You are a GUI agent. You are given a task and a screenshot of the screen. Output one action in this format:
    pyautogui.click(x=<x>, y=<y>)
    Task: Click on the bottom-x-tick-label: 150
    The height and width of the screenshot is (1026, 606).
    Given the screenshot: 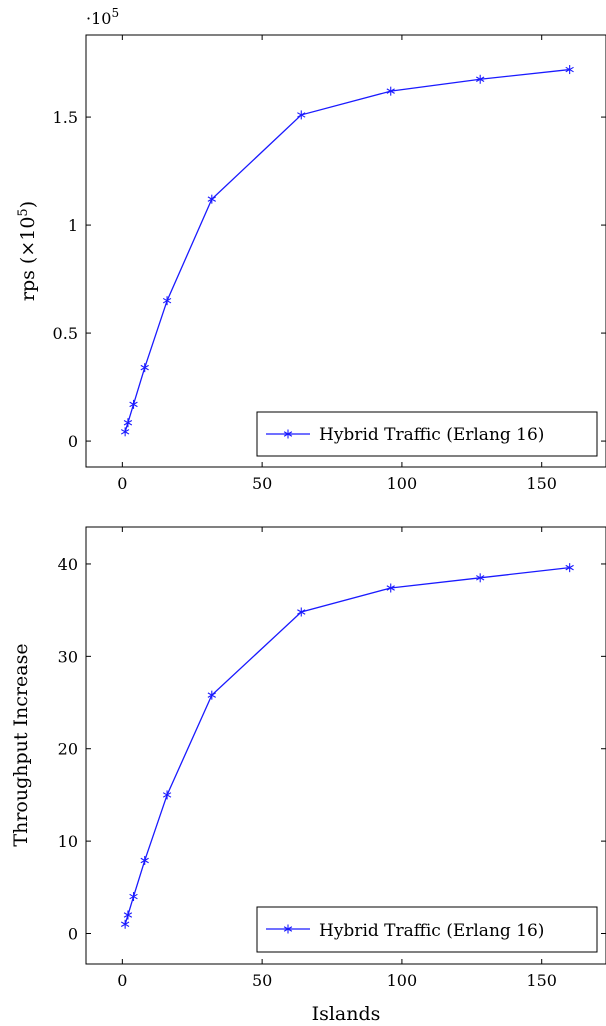 What is the action you would take?
    pyautogui.click(x=541, y=980)
    